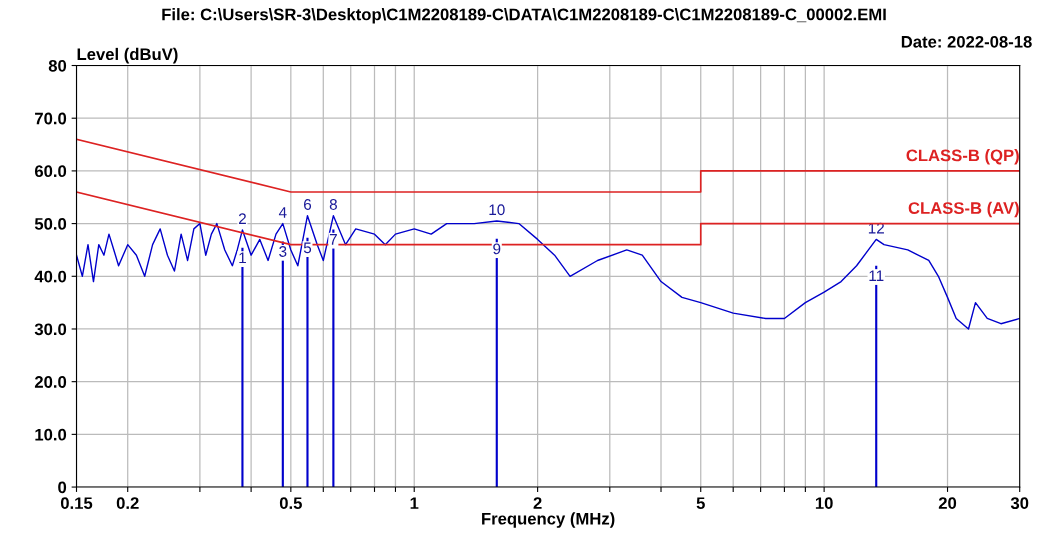  I want to click on annotation: 11, so click(876, 275).